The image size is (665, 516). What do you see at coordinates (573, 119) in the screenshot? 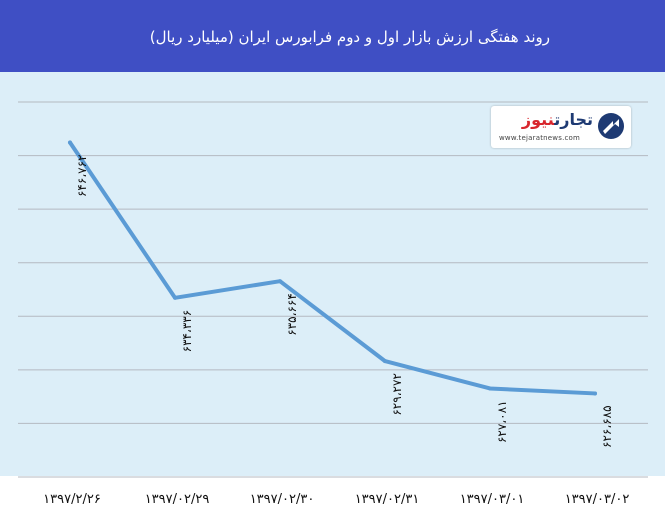
I see `logo-name-part1: تجارت` at bounding box center [573, 119].